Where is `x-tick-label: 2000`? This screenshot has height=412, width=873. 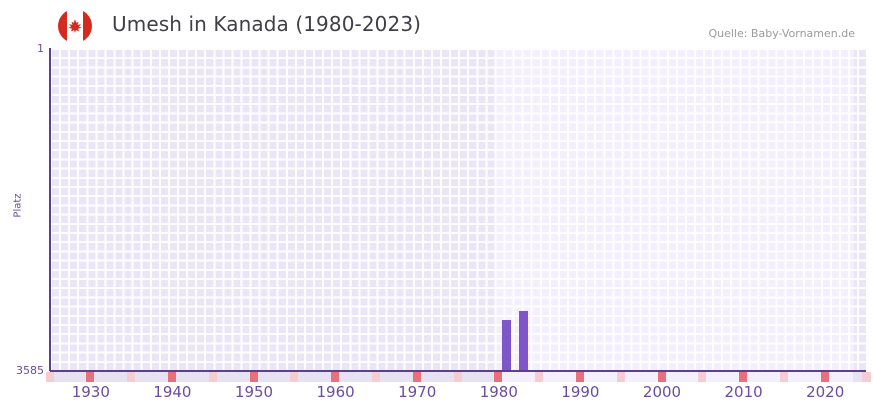
x-tick-label: 2000 is located at coordinates (662, 392).